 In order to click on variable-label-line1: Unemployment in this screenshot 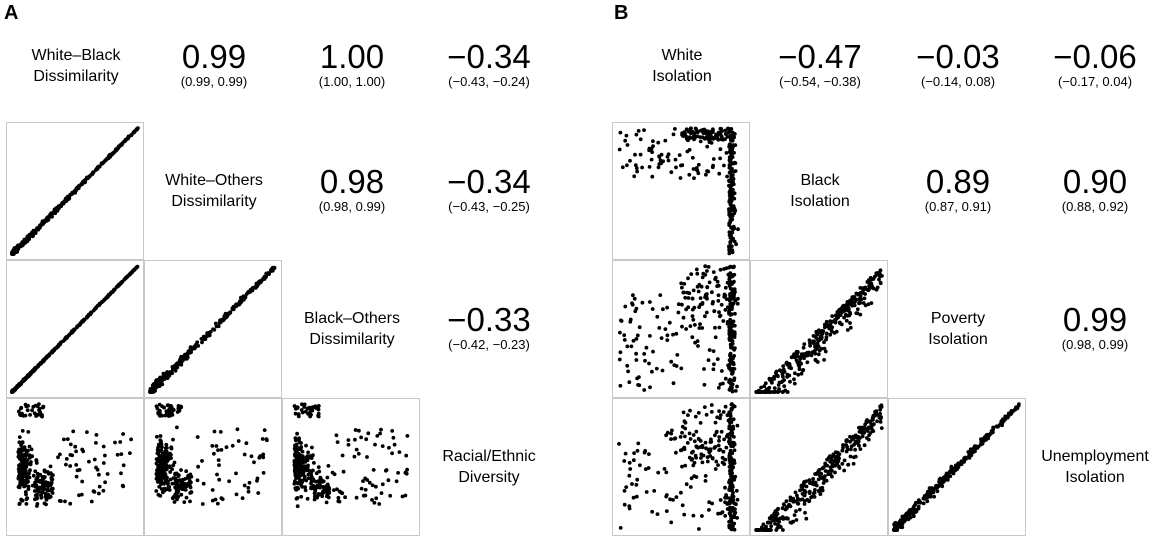, I will do `click(1095, 456)`.